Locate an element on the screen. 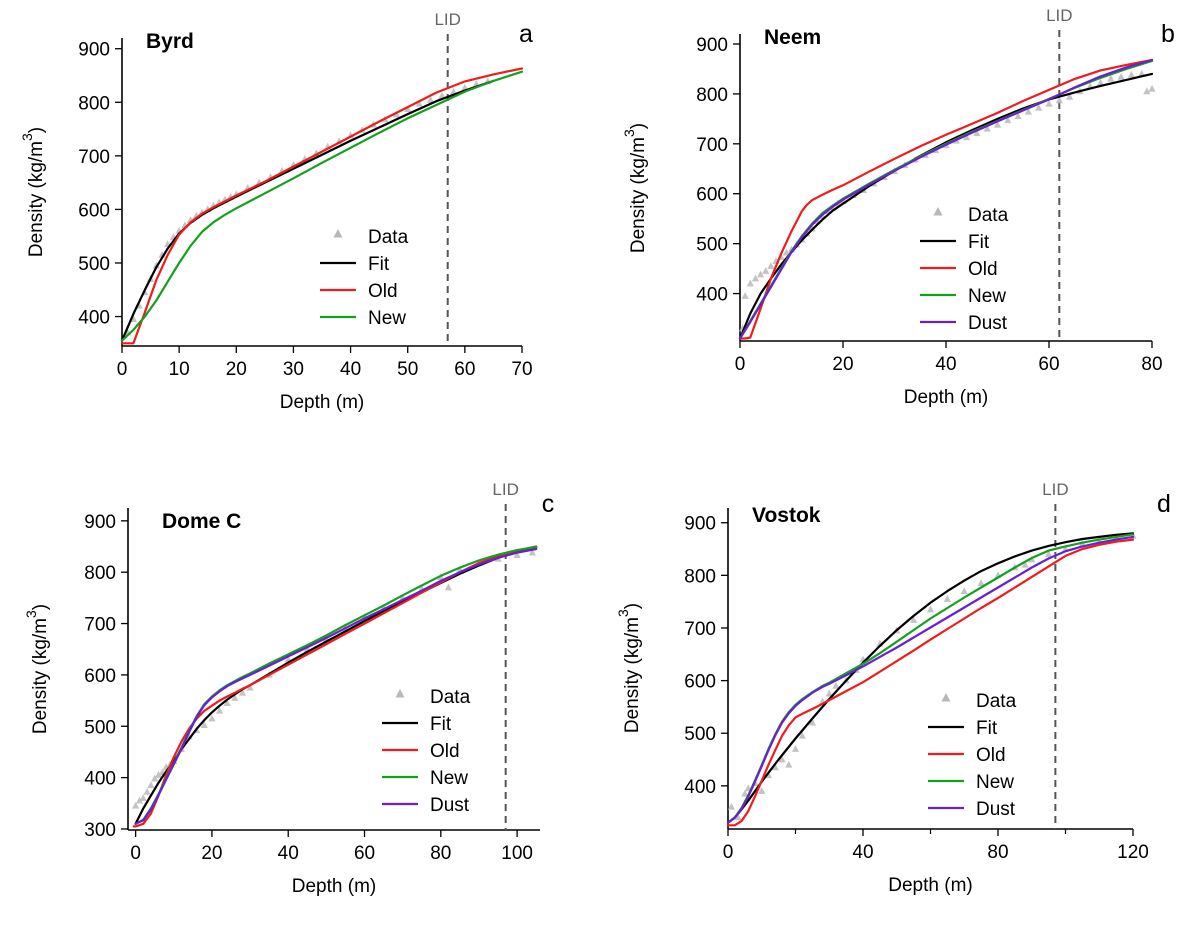 The image size is (1195, 931). legend: Data Fit Old New Dust is located at coordinates (964, 269).